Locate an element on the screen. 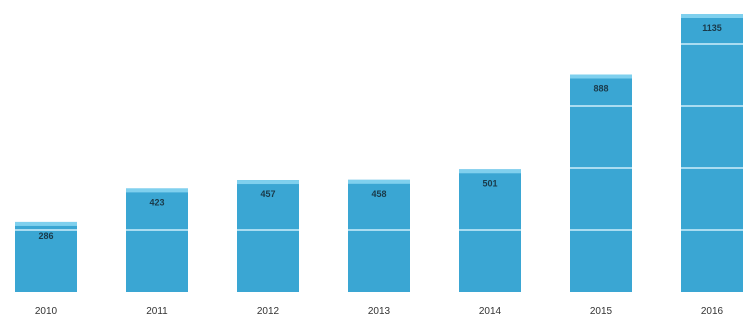  bar-2016 is located at coordinates (712, 153).